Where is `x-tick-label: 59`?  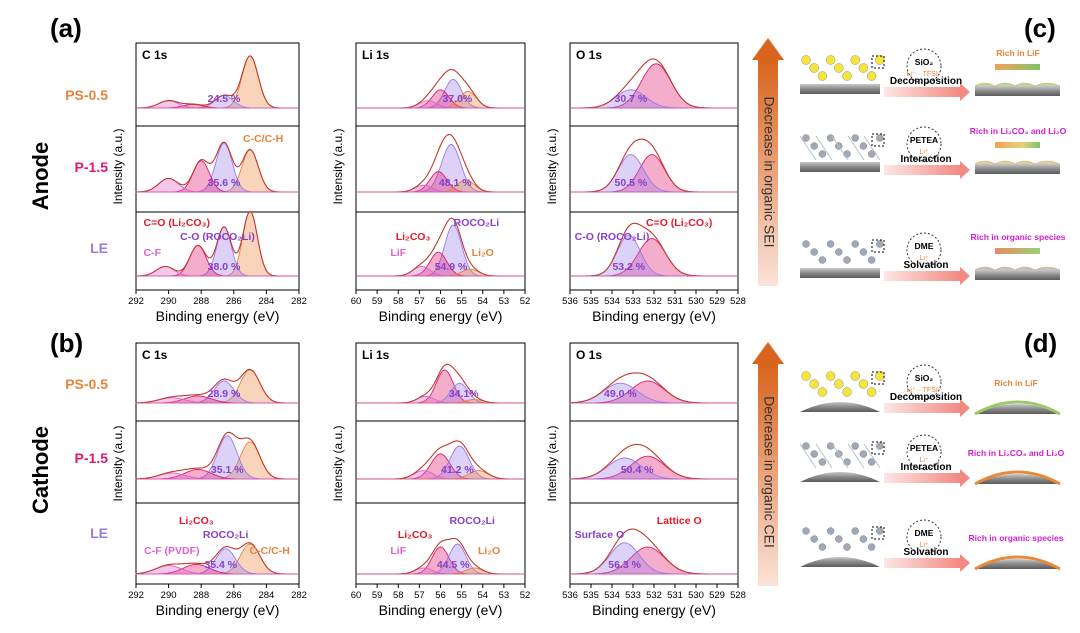 x-tick-label: 59 is located at coordinates (377, 595).